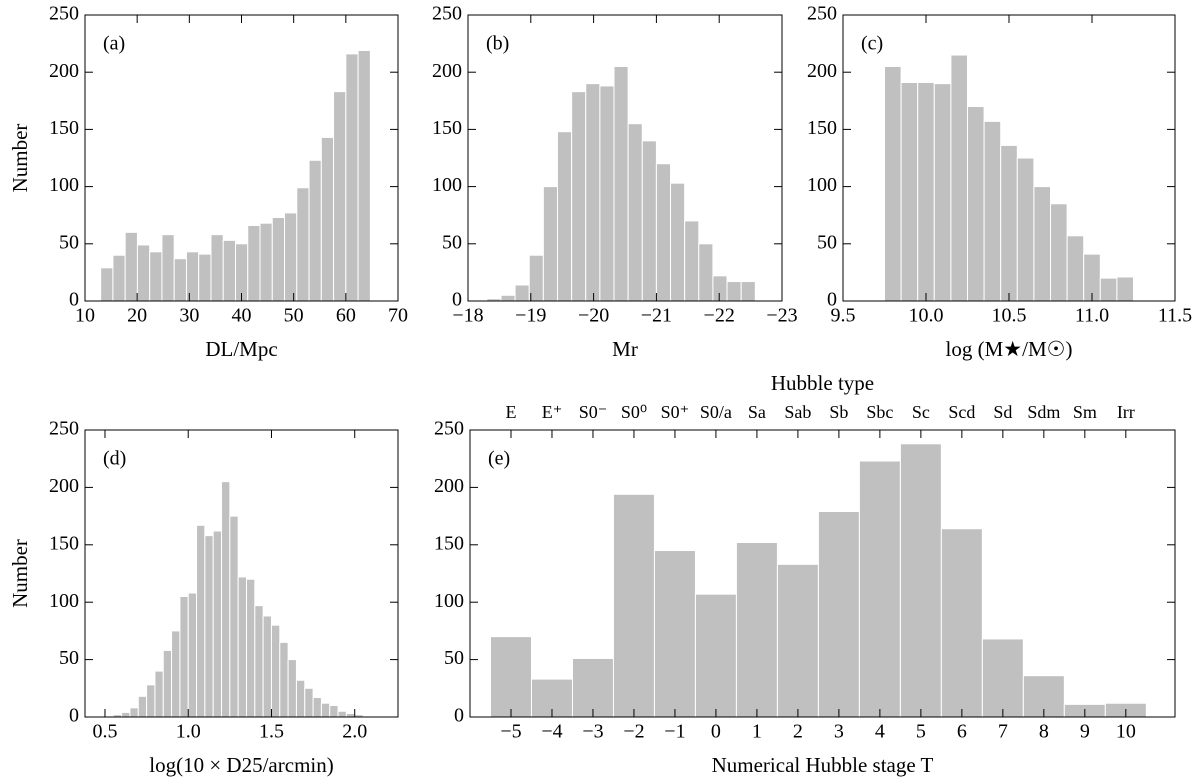 Image resolution: width=1200 pixels, height=781 pixels. Describe the element at coordinates (241, 349) in the screenshot. I see `x-axis-label: DL/Mpc` at that location.